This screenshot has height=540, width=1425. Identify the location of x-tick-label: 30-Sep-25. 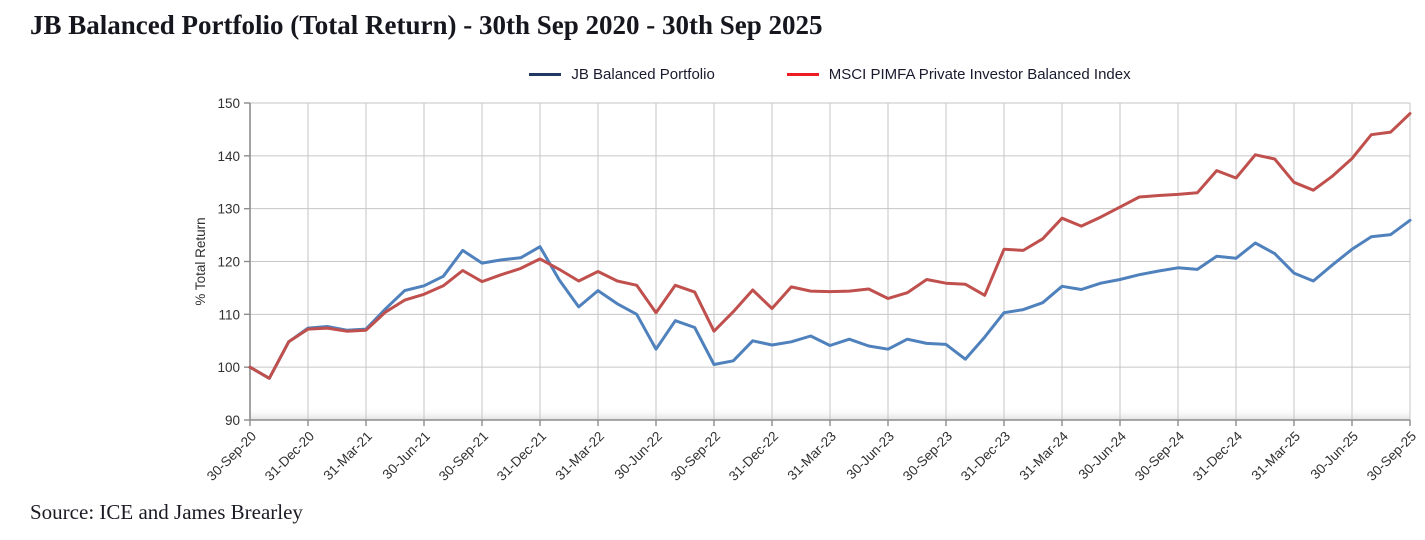
(1391, 456).